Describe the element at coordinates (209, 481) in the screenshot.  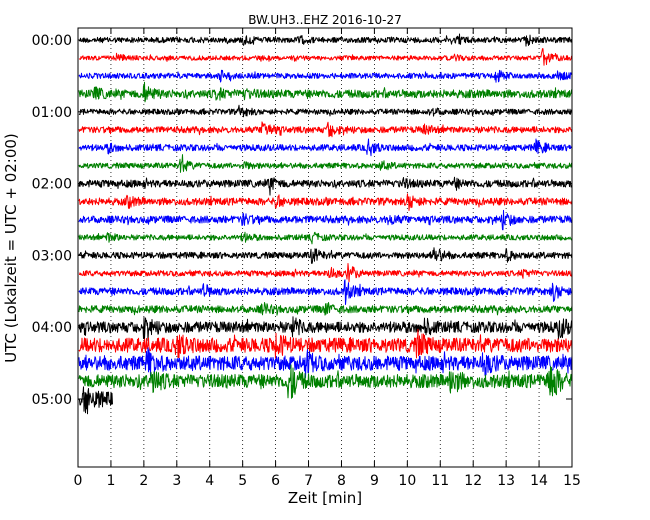
I see `x-tick-label: 4` at that location.